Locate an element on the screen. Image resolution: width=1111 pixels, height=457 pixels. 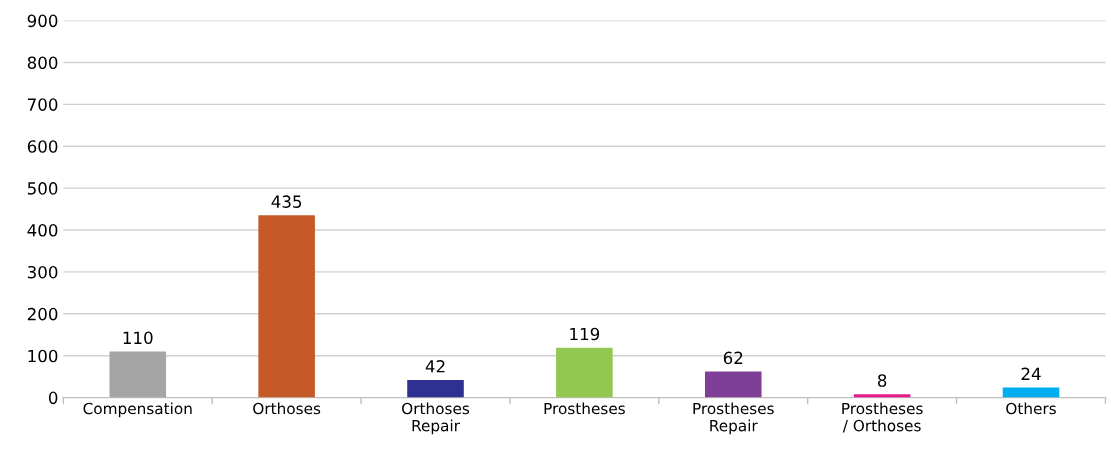
y-tick-label: 200 is located at coordinates (42, 314).